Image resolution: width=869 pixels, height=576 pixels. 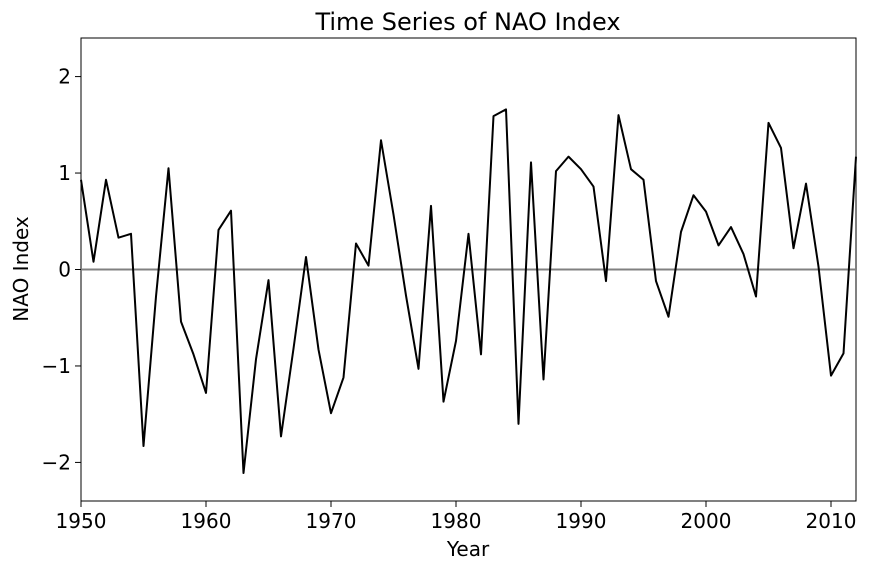 What do you see at coordinates (64, 173) in the screenshot?
I see `y-tick-label: 1` at bounding box center [64, 173].